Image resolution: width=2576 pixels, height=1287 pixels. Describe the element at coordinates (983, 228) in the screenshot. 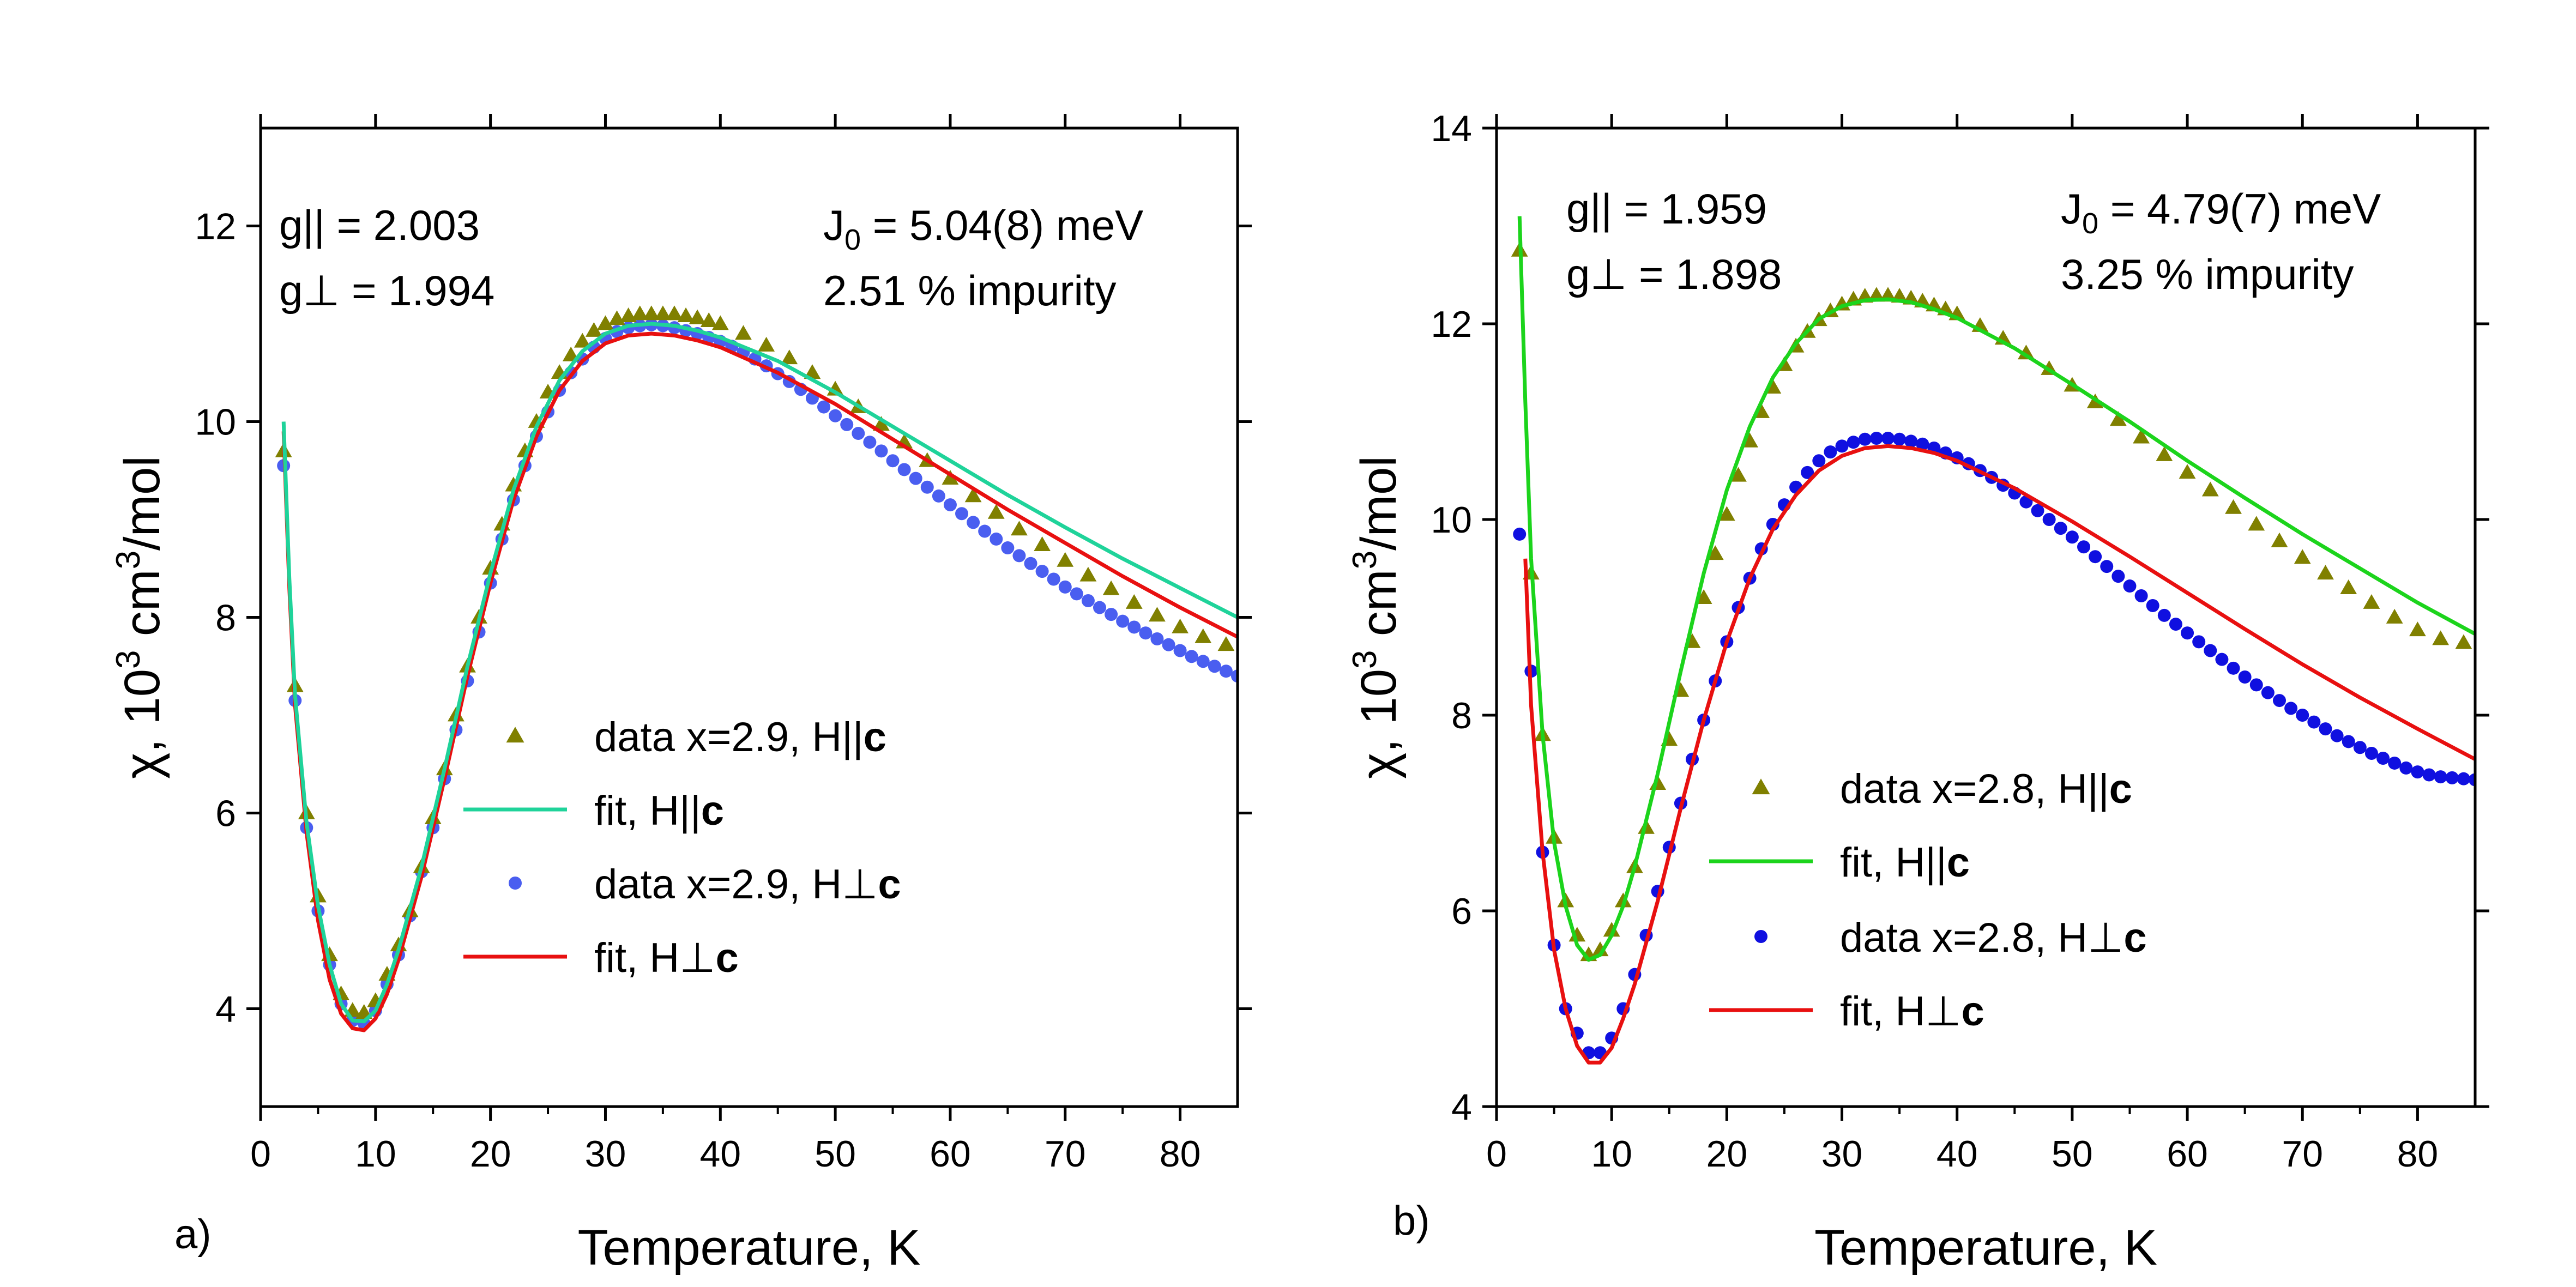

I see `annotation-j0: J0 = 5.04(8) meV` at that location.